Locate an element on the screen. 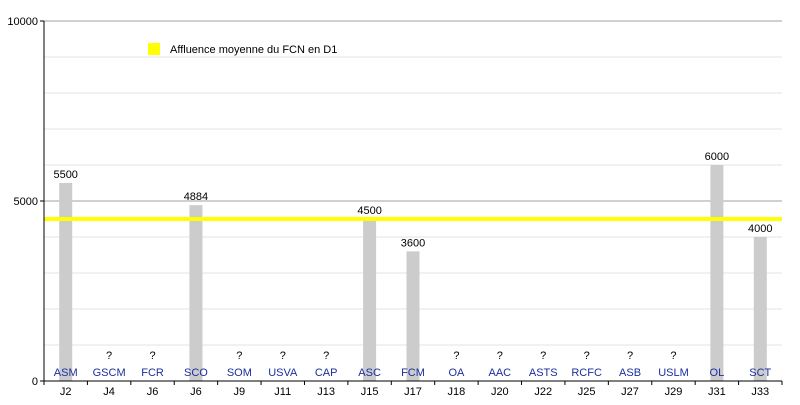 This screenshot has height=405, width=800. x-tick-label: J33 is located at coordinates (760, 392).